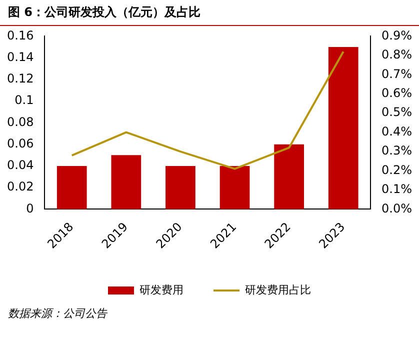  What do you see at coordinates (397, 189) in the screenshot?
I see `y2-tick-label: 0.1%` at bounding box center [397, 189].